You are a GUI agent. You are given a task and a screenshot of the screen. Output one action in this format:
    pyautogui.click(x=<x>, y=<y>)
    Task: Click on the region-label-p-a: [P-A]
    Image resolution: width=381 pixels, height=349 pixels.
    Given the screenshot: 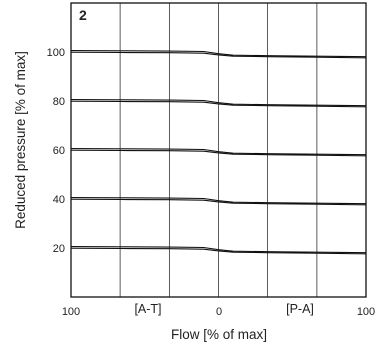 What is the action you would take?
    pyautogui.click(x=300, y=309)
    